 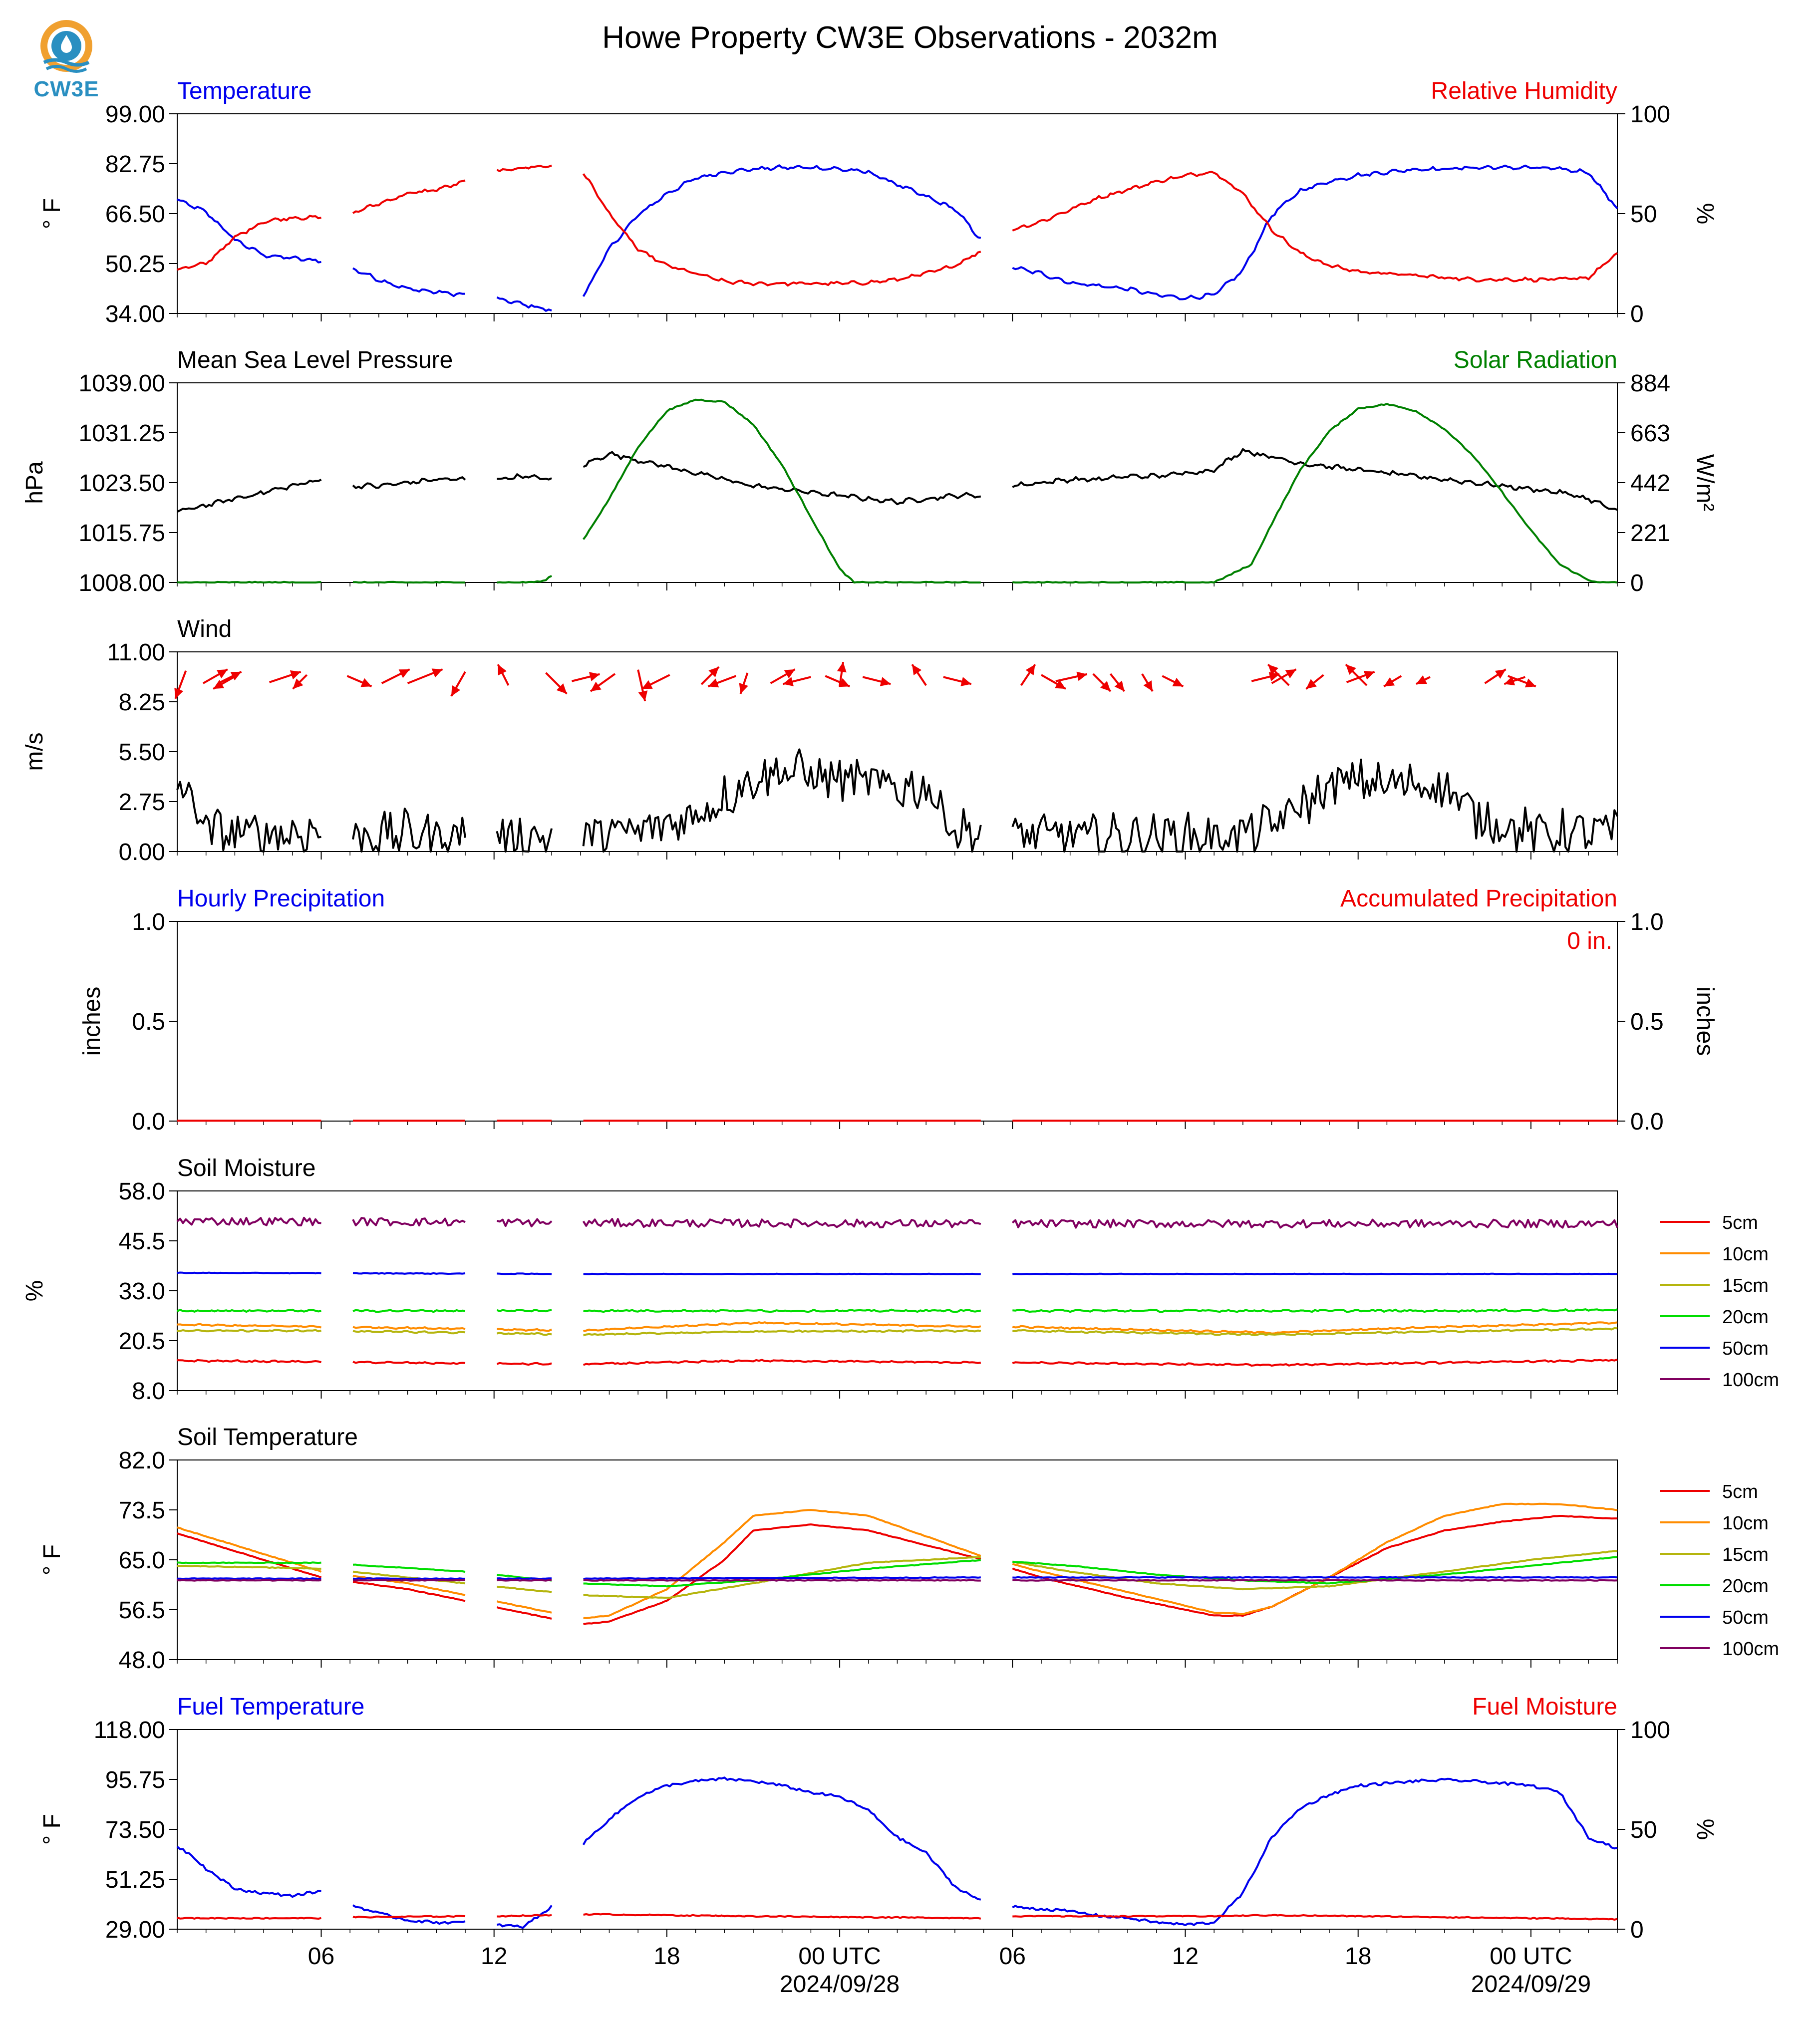 What do you see at coordinates (281, 898) in the screenshot?
I see `panel-4-left-title: Hourly Precipitation` at bounding box center [281, 898].